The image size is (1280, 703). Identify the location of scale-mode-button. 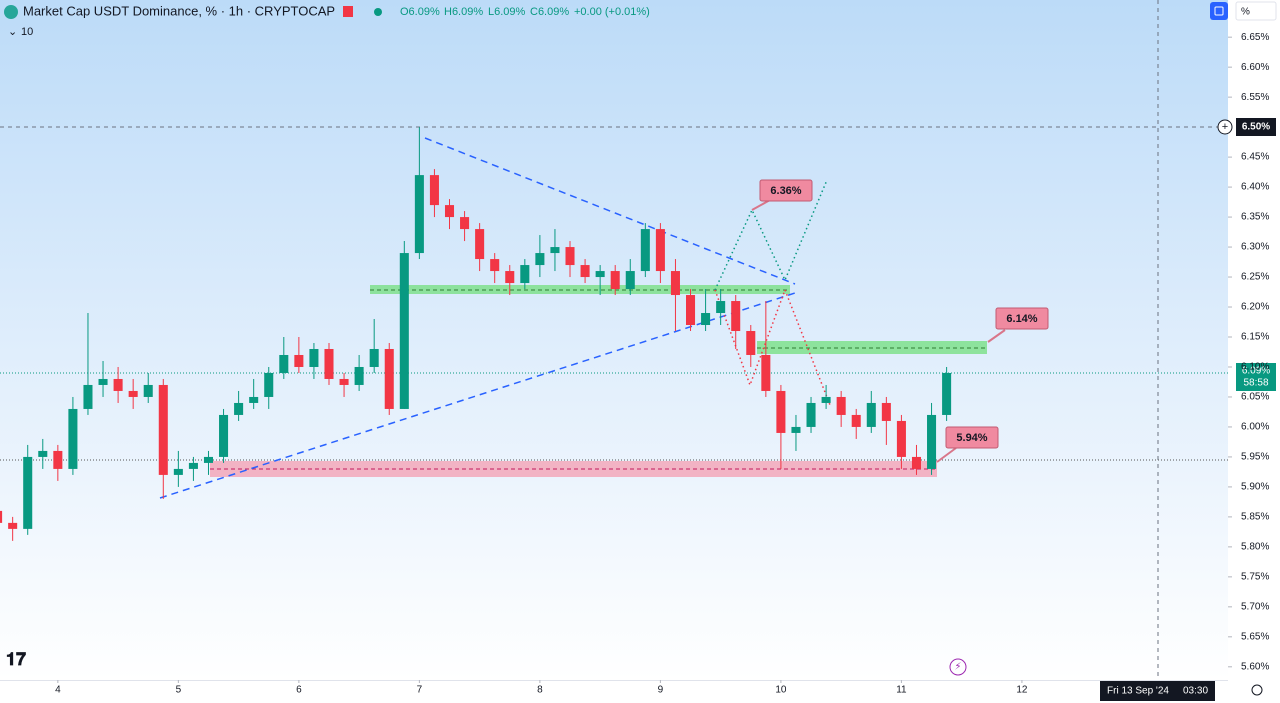
(1256, 11).